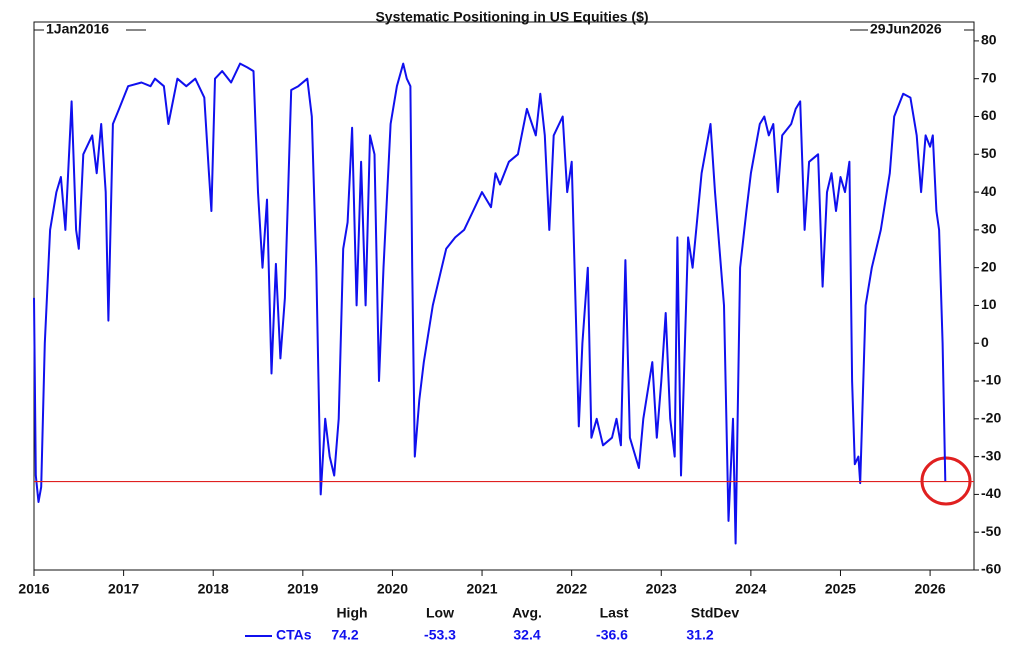  What do you see at coordinates (661, 589) in the screenshot?
I see `x-tick-label: 2023` at bounding box center [661, 589].